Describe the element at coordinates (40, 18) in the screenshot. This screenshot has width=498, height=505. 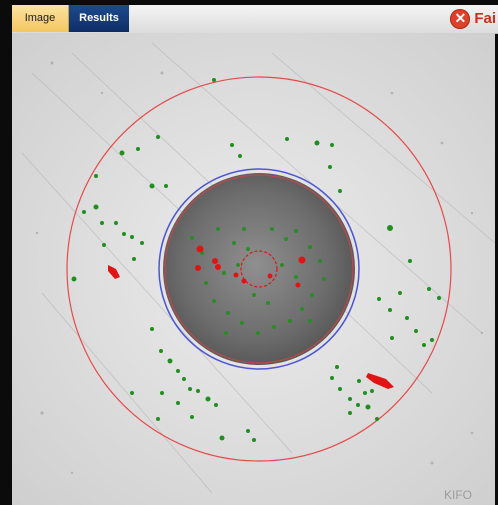
I see `tab-image: Image` at that location.